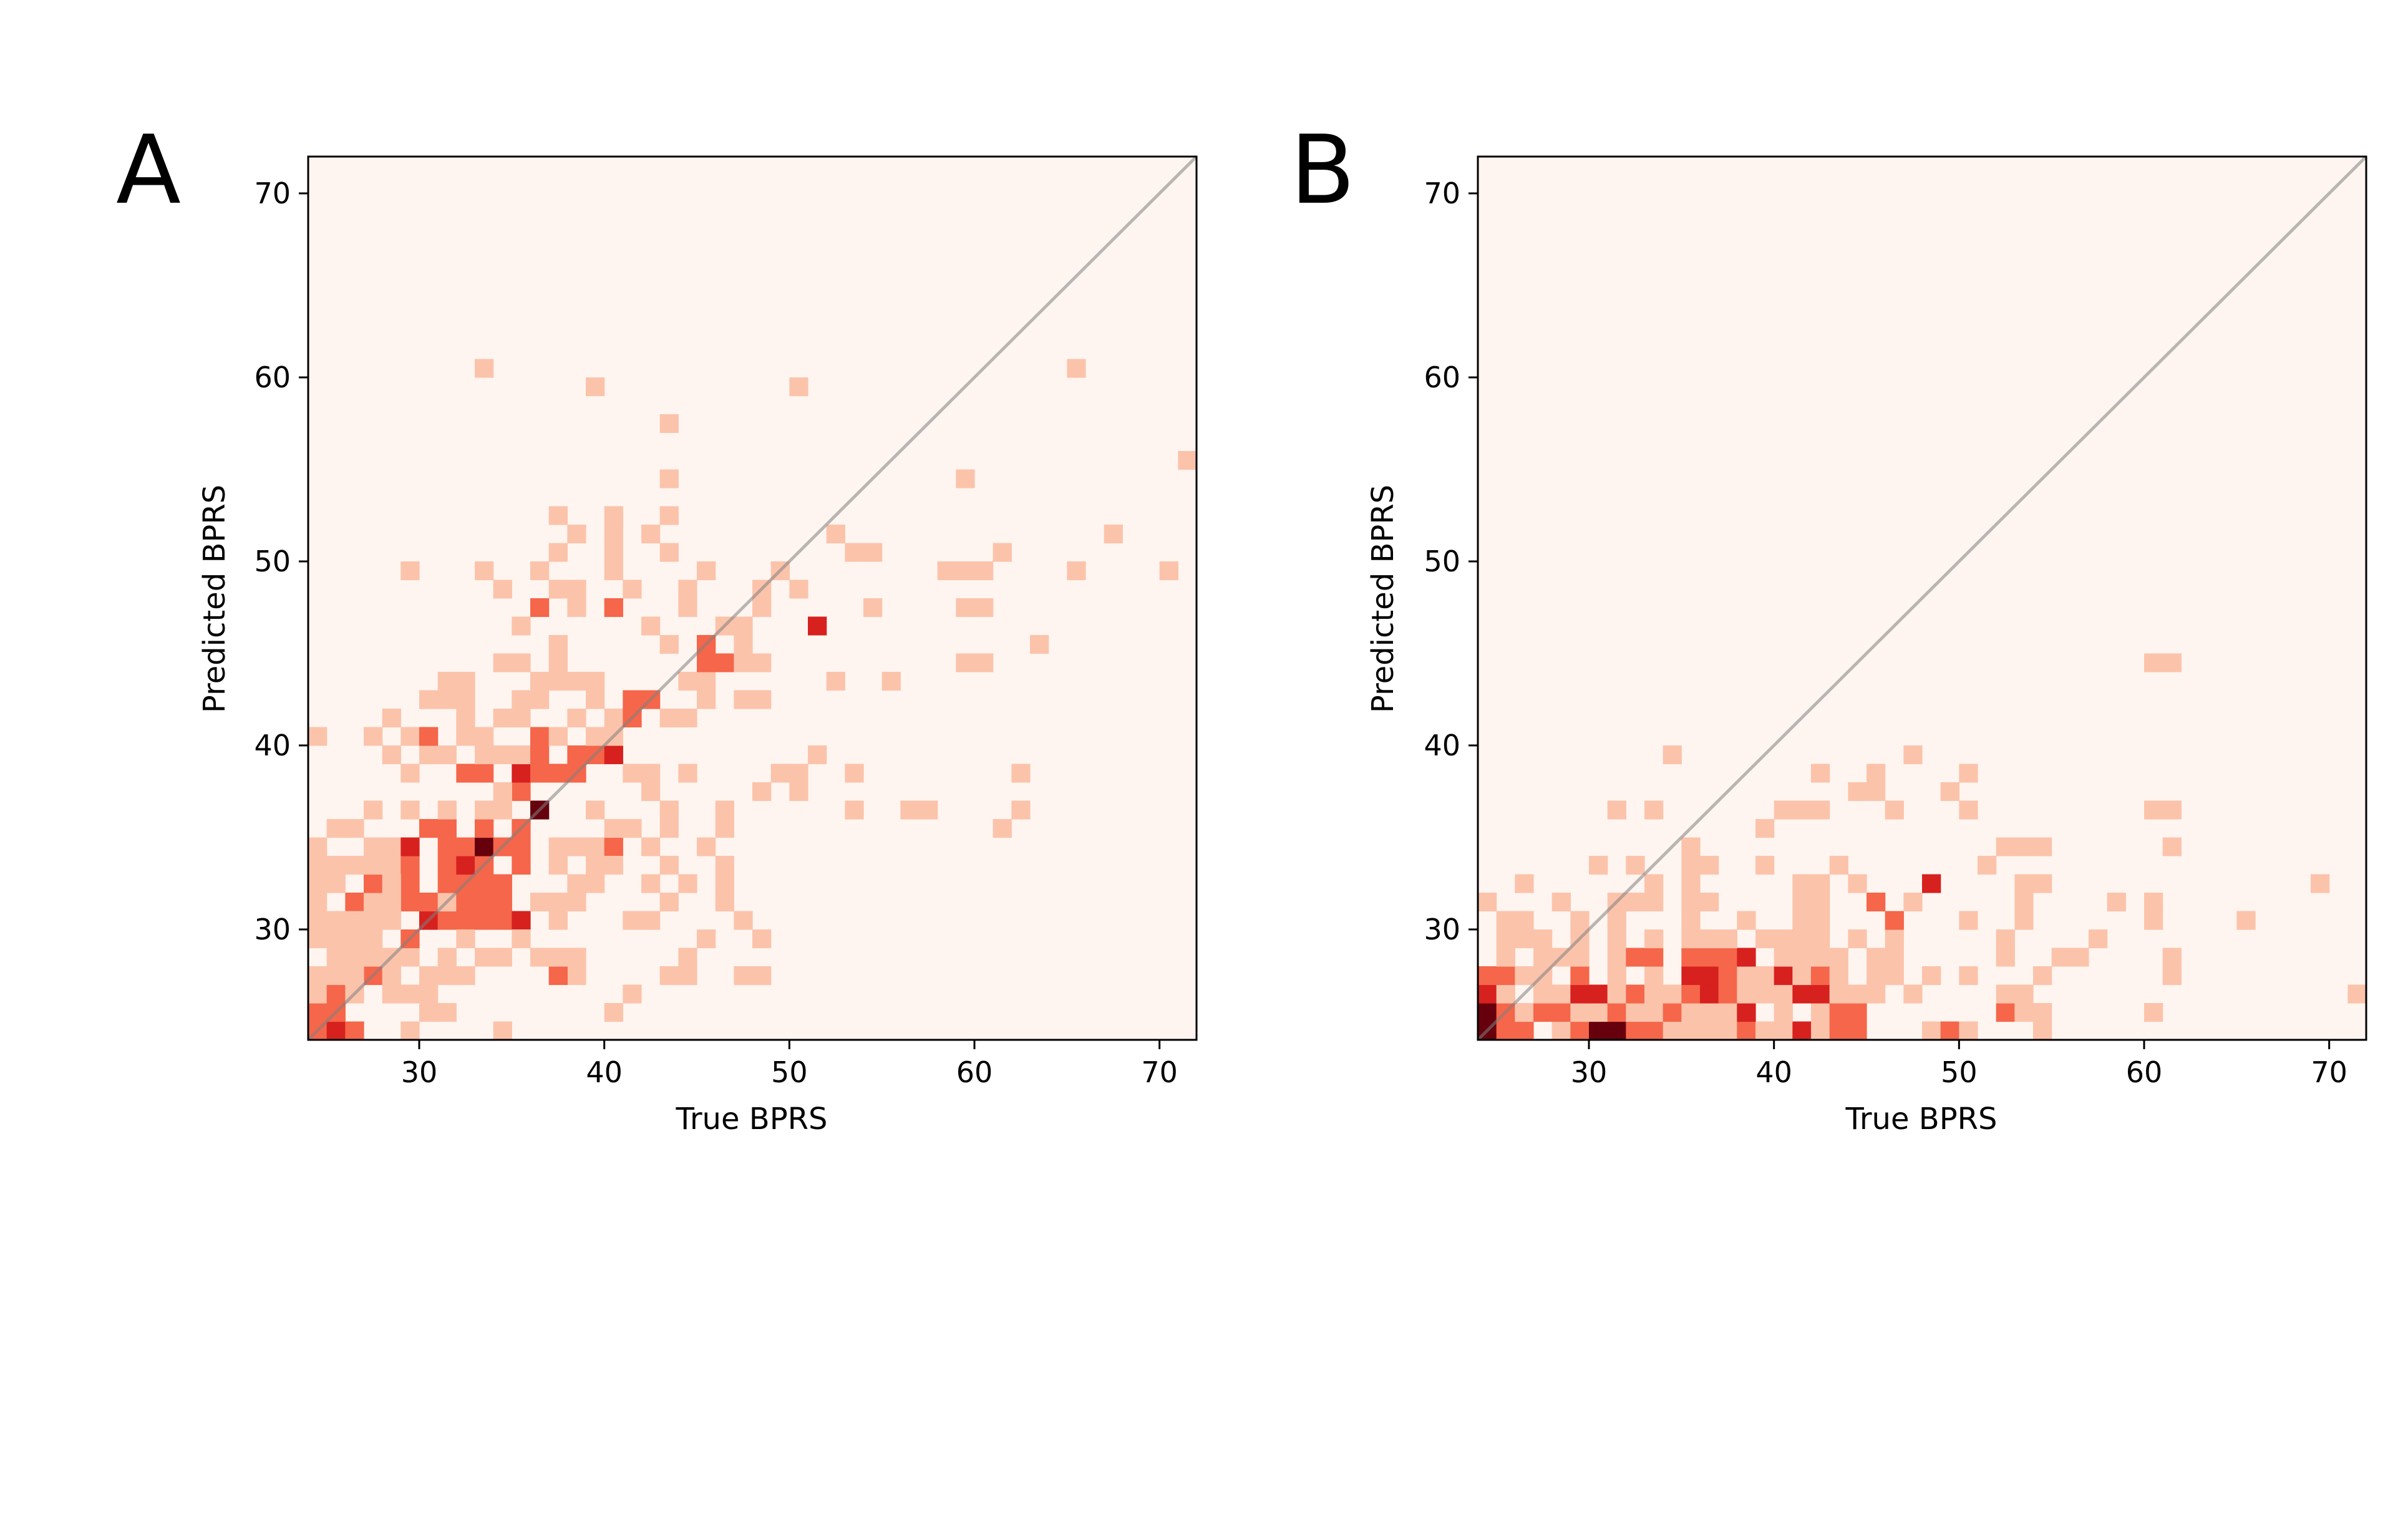 The height and width of the screenshot is (1537, 2408). Describe the element at coordinates (272, 930) in the screenshot. I see `y-tick-label-a: 30` at that location.